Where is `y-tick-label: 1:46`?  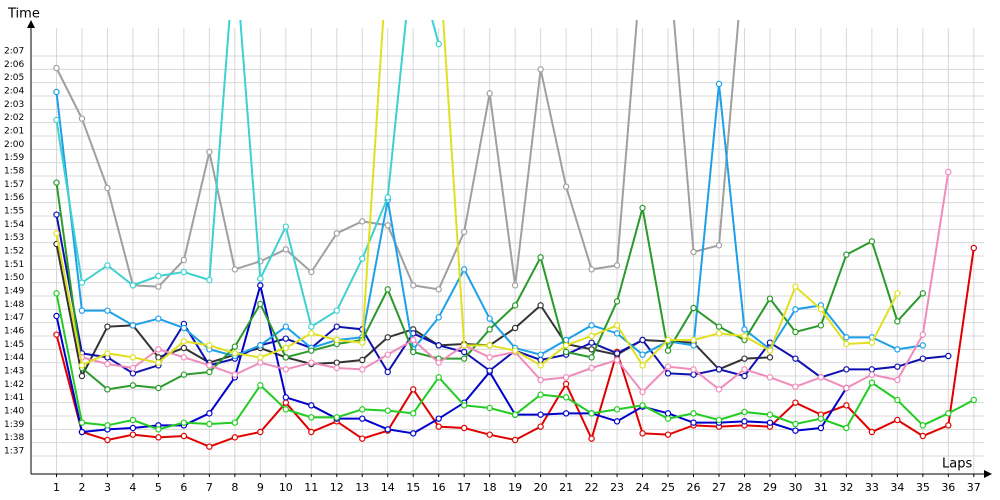 y-tick-label: 1:46 is located at coordinates (14, 332).